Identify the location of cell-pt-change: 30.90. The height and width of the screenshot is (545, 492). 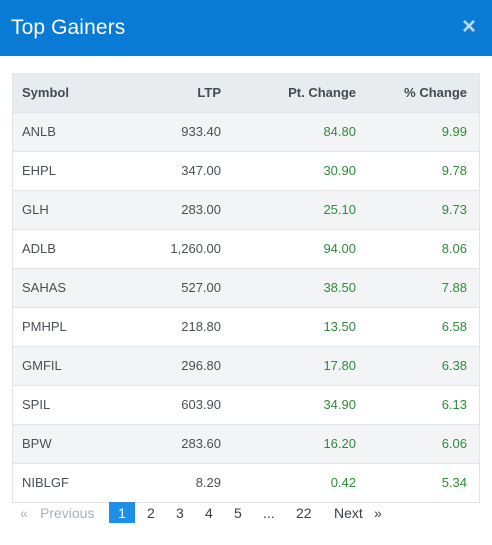
(339, 170).